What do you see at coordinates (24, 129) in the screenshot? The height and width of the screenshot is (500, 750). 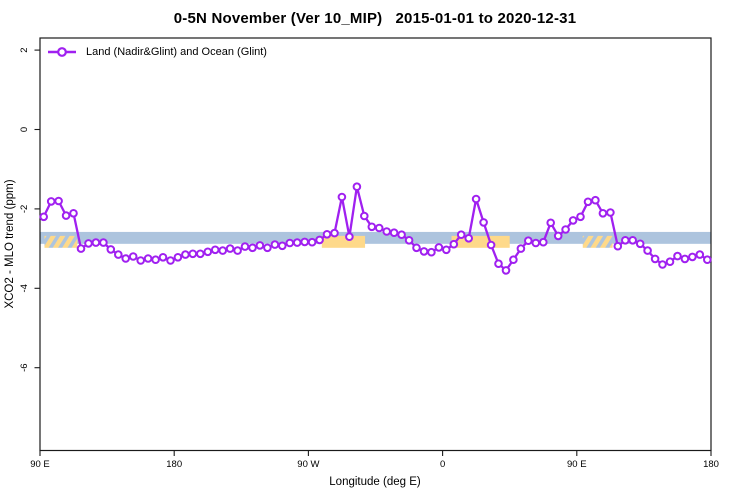 I see `y-tick-label: 0` at bounding box center [24, 129].